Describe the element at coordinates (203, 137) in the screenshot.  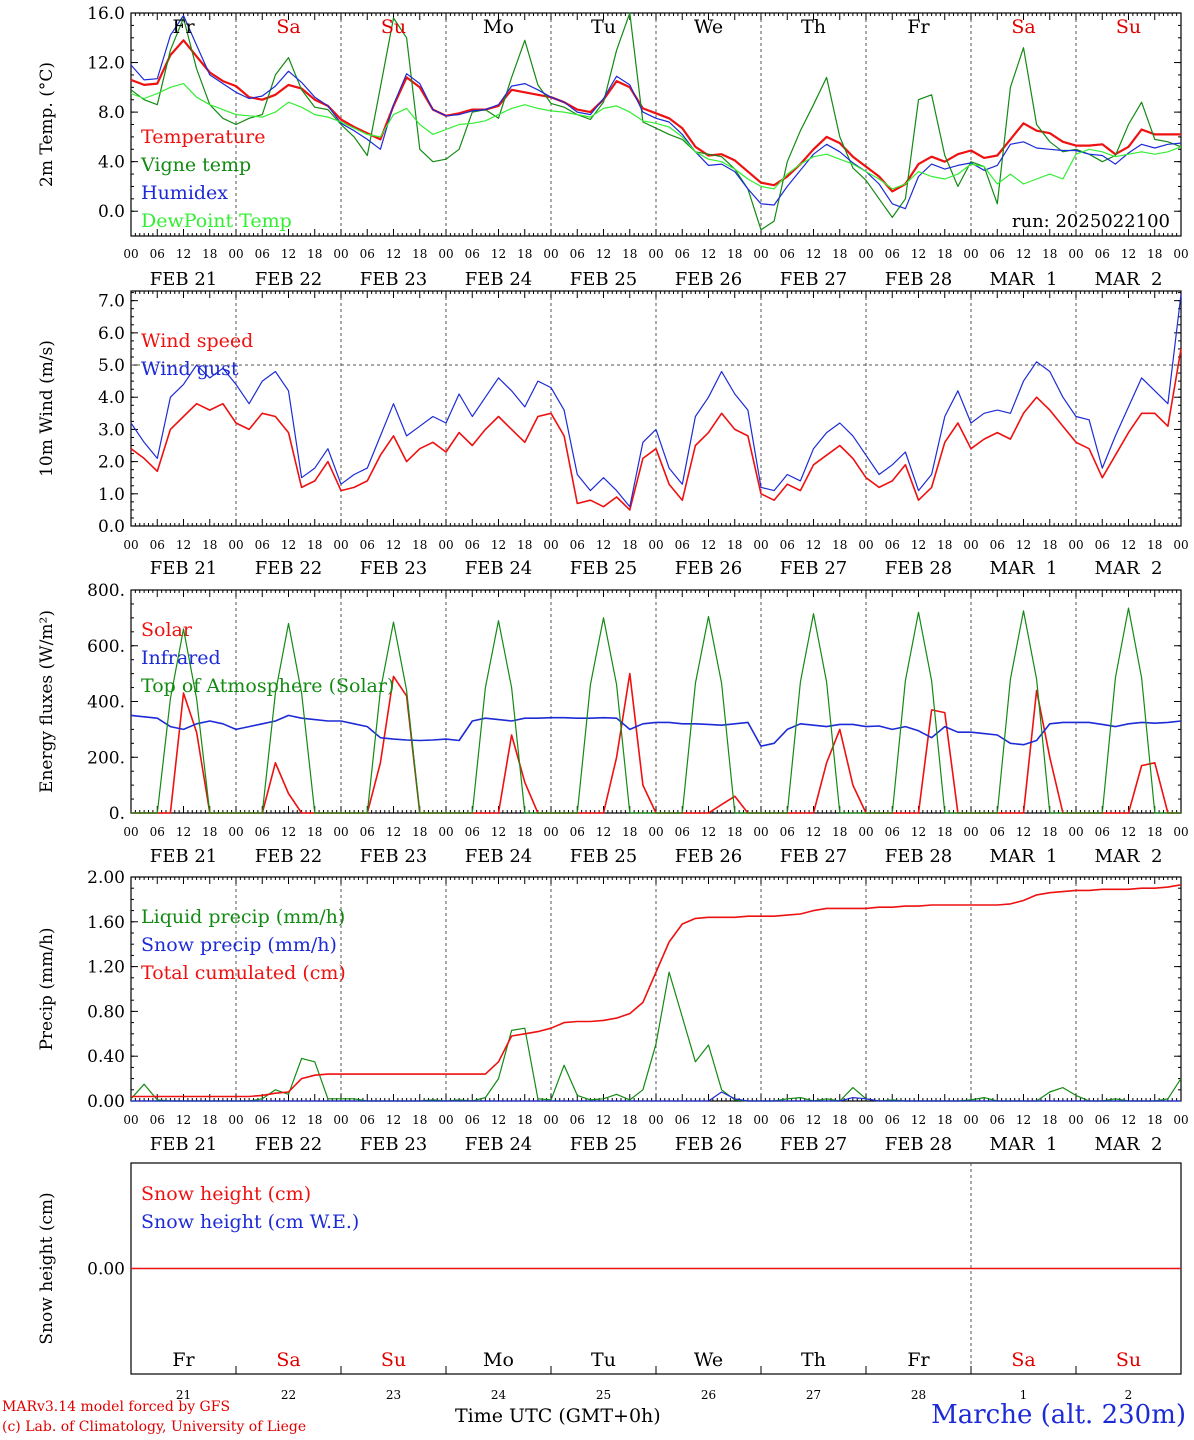
I see `temperature-legend-0: Temperature` at that location.